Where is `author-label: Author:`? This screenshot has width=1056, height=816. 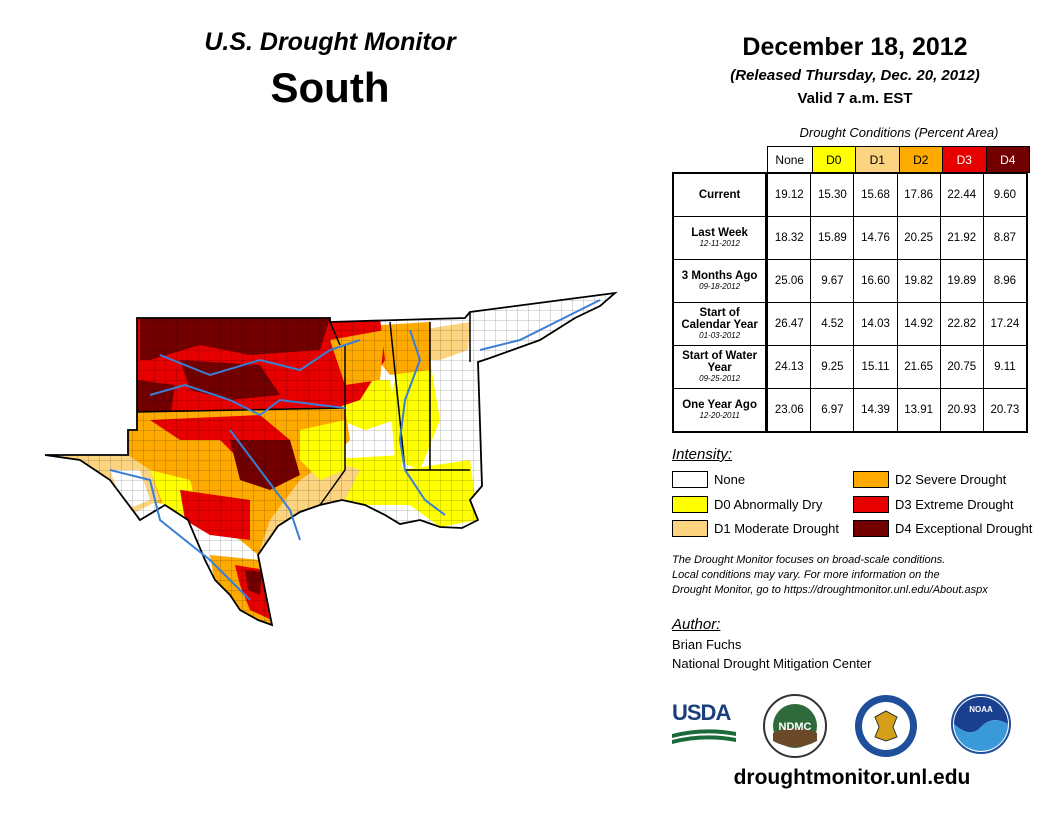 author-label: Author: is located at coordinates (696, 624).